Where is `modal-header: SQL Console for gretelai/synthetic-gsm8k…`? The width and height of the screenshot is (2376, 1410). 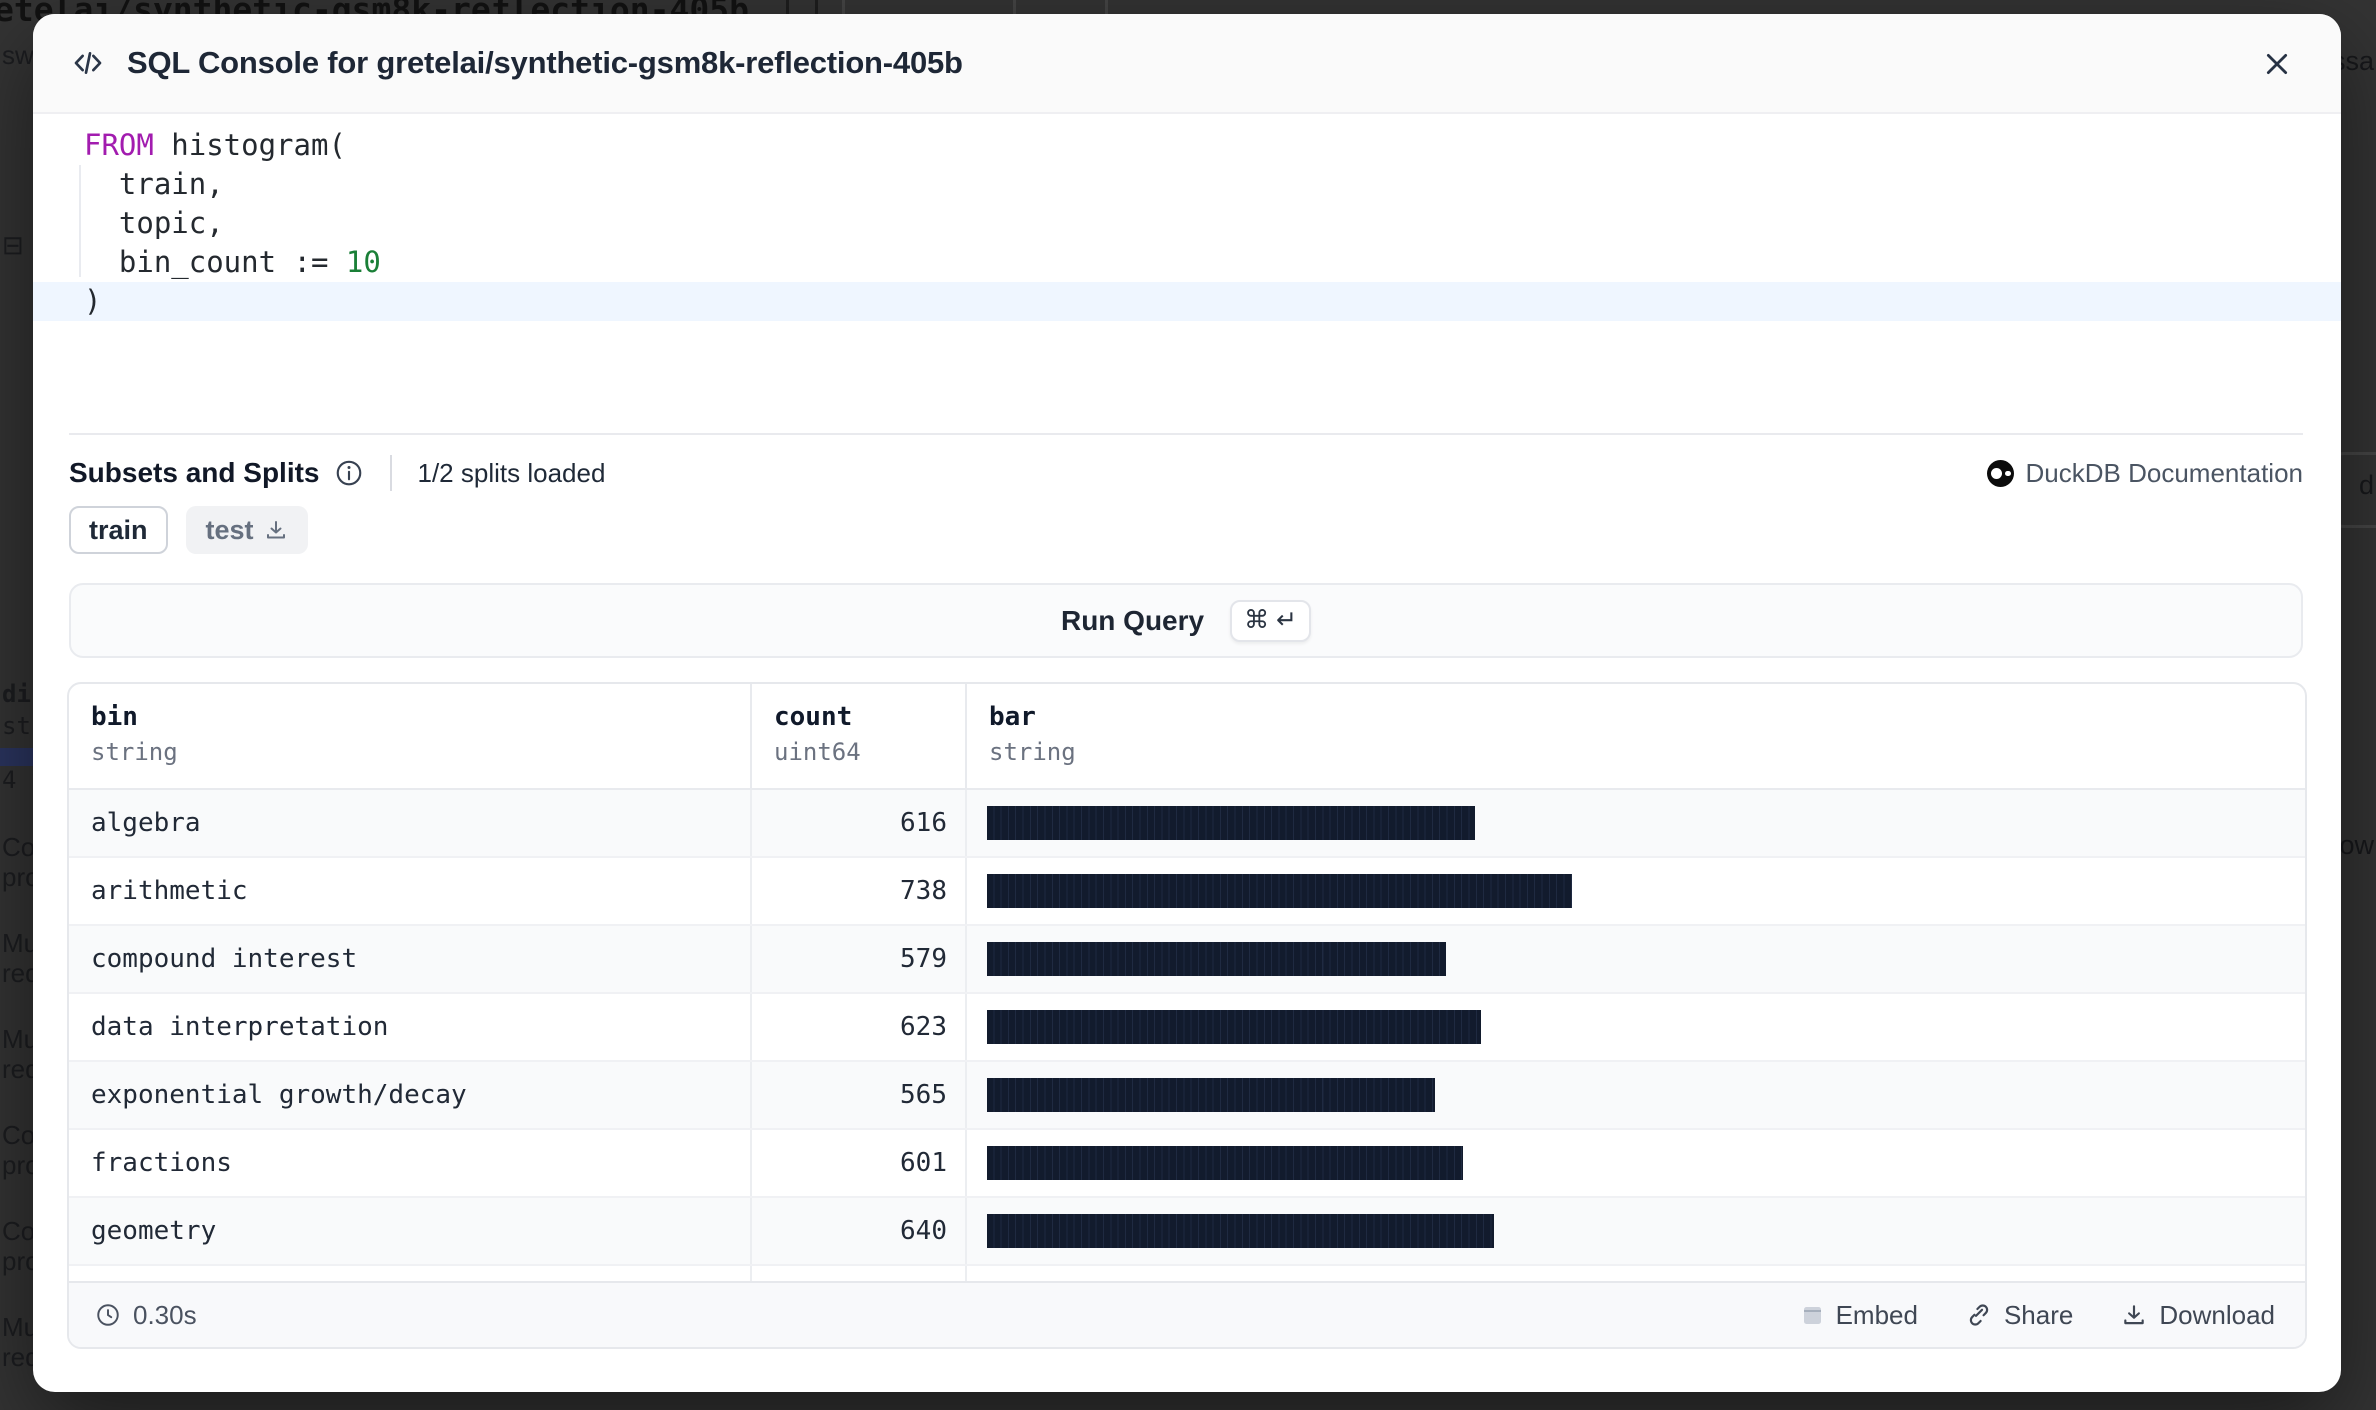 modal-header: SQL Console for gretelai/synthetic-gsm8k… is located at coordinates (1187, 64).